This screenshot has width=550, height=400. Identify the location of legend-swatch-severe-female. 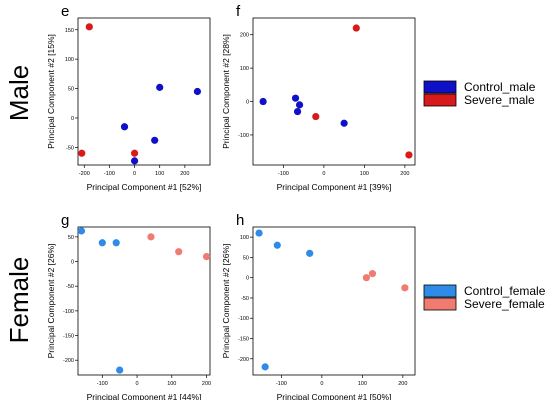
(440, 304).